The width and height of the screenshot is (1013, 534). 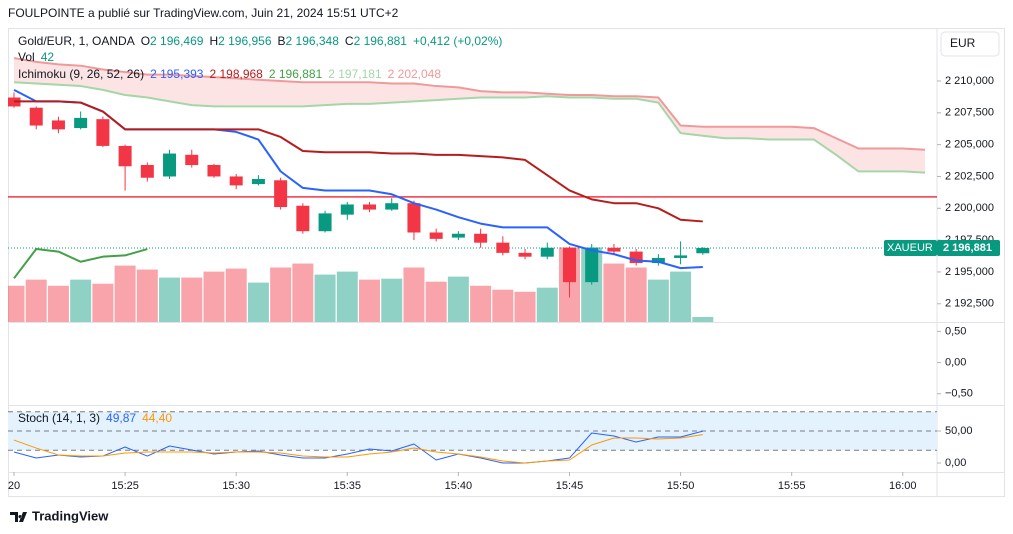 What do you see at coordinates (570, 486) in the screenshot?
I see `x-tick-label: 15:45` at bounding box center [570, 486].